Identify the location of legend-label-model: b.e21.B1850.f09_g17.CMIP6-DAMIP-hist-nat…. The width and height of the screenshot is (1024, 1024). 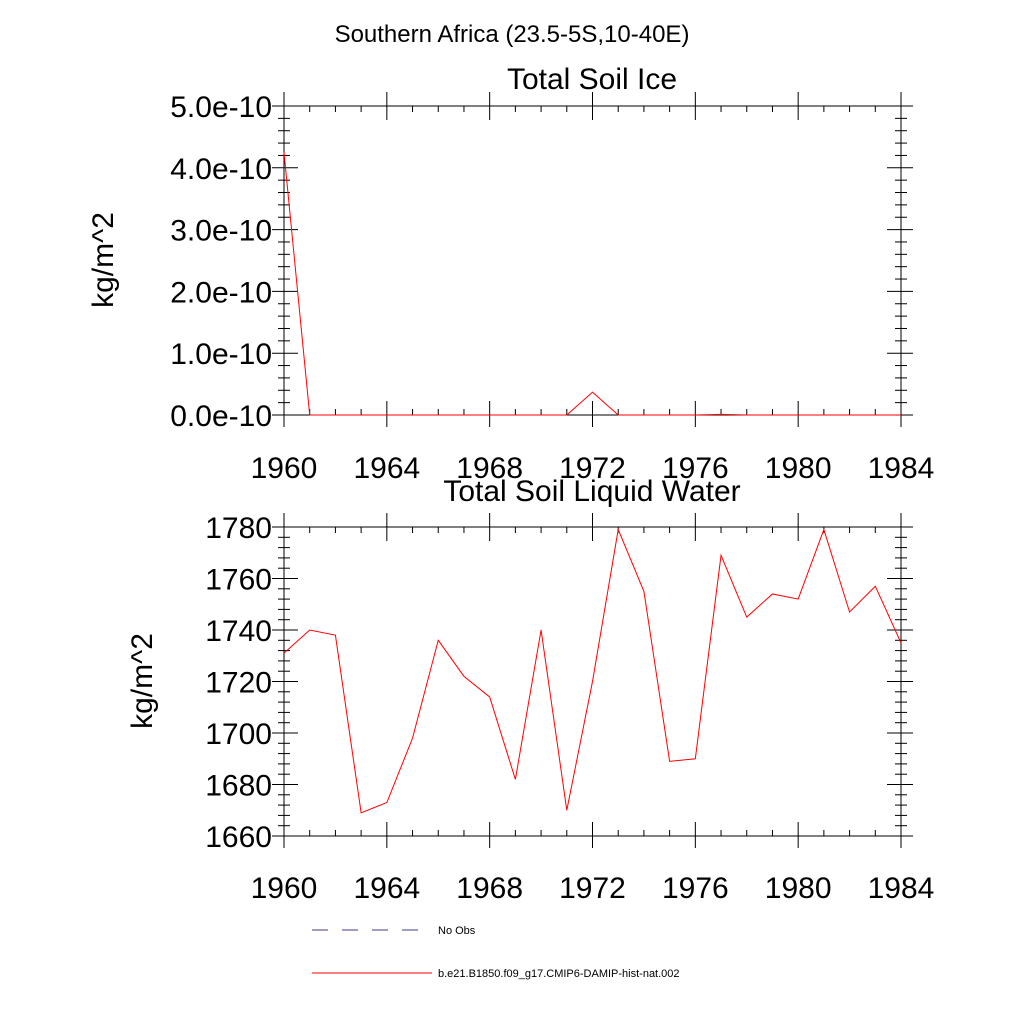
(559, 974).